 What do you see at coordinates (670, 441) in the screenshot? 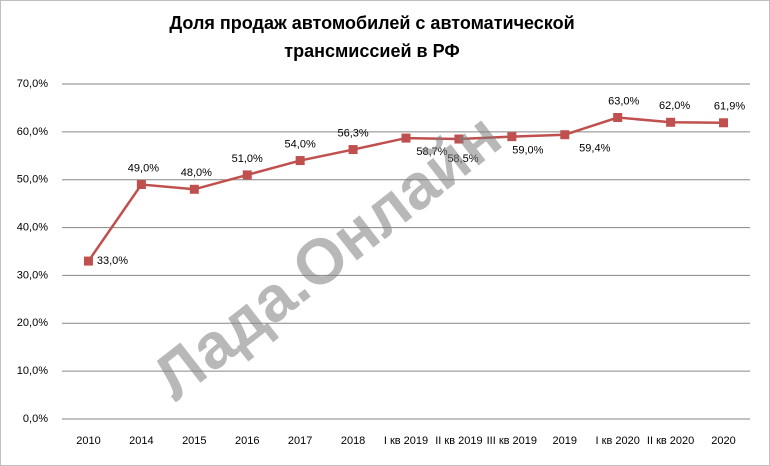
I see `x-tick-label: II кв 2020` at bounding box center [670, 441].